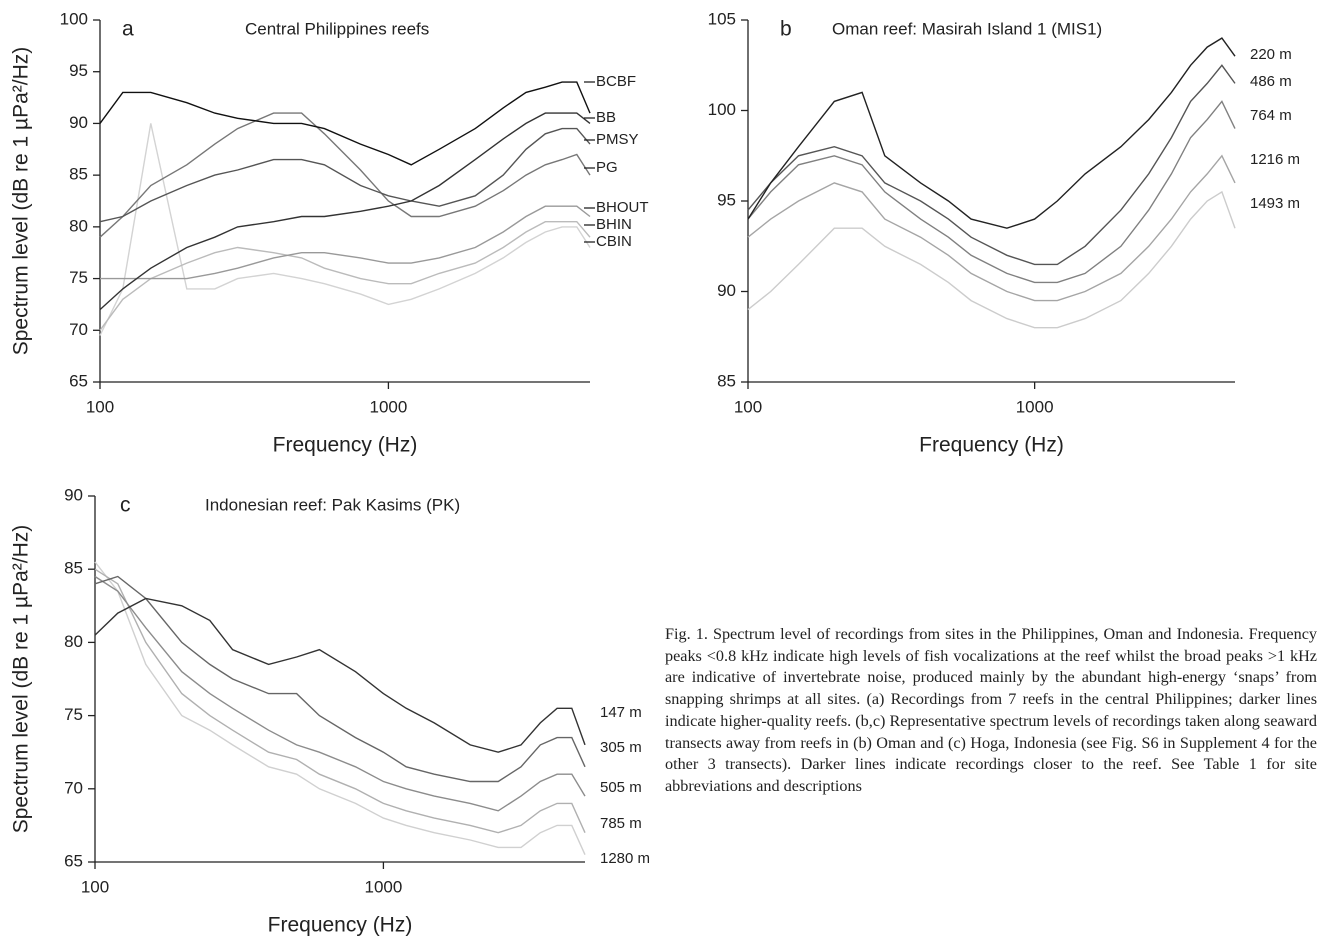 The image size is (1326, 941). I want to click on series-label: BHOUT, so click(622, 207).